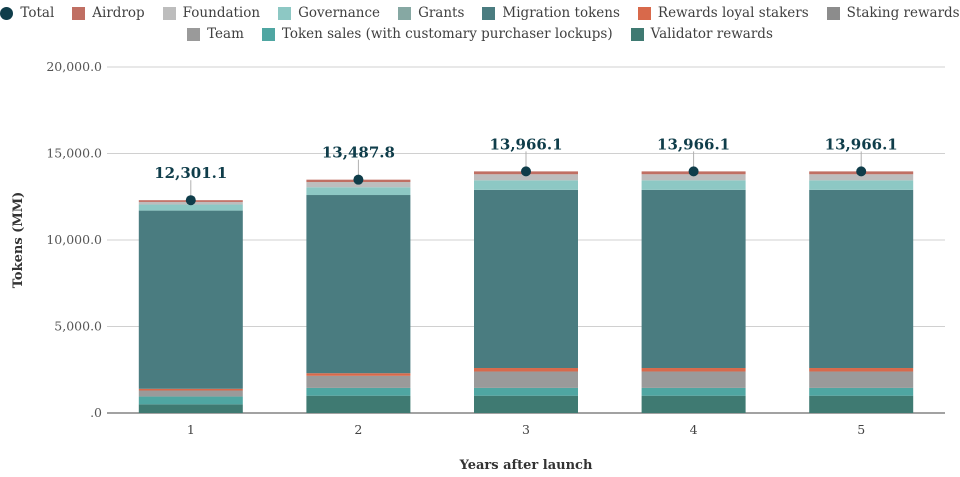 Image resolution: width=960 pixels, height=477 pixels. I want to click on legend-item: Total, so click(27, 13).